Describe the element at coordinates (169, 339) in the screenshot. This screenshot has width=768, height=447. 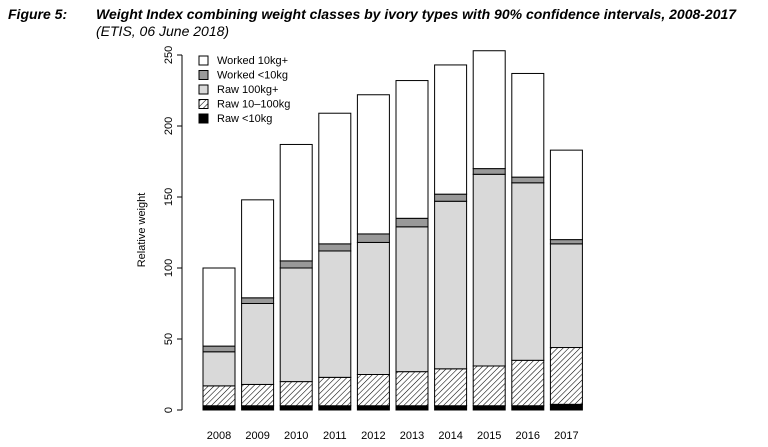
I see `y-tick-label: 50` at that location.